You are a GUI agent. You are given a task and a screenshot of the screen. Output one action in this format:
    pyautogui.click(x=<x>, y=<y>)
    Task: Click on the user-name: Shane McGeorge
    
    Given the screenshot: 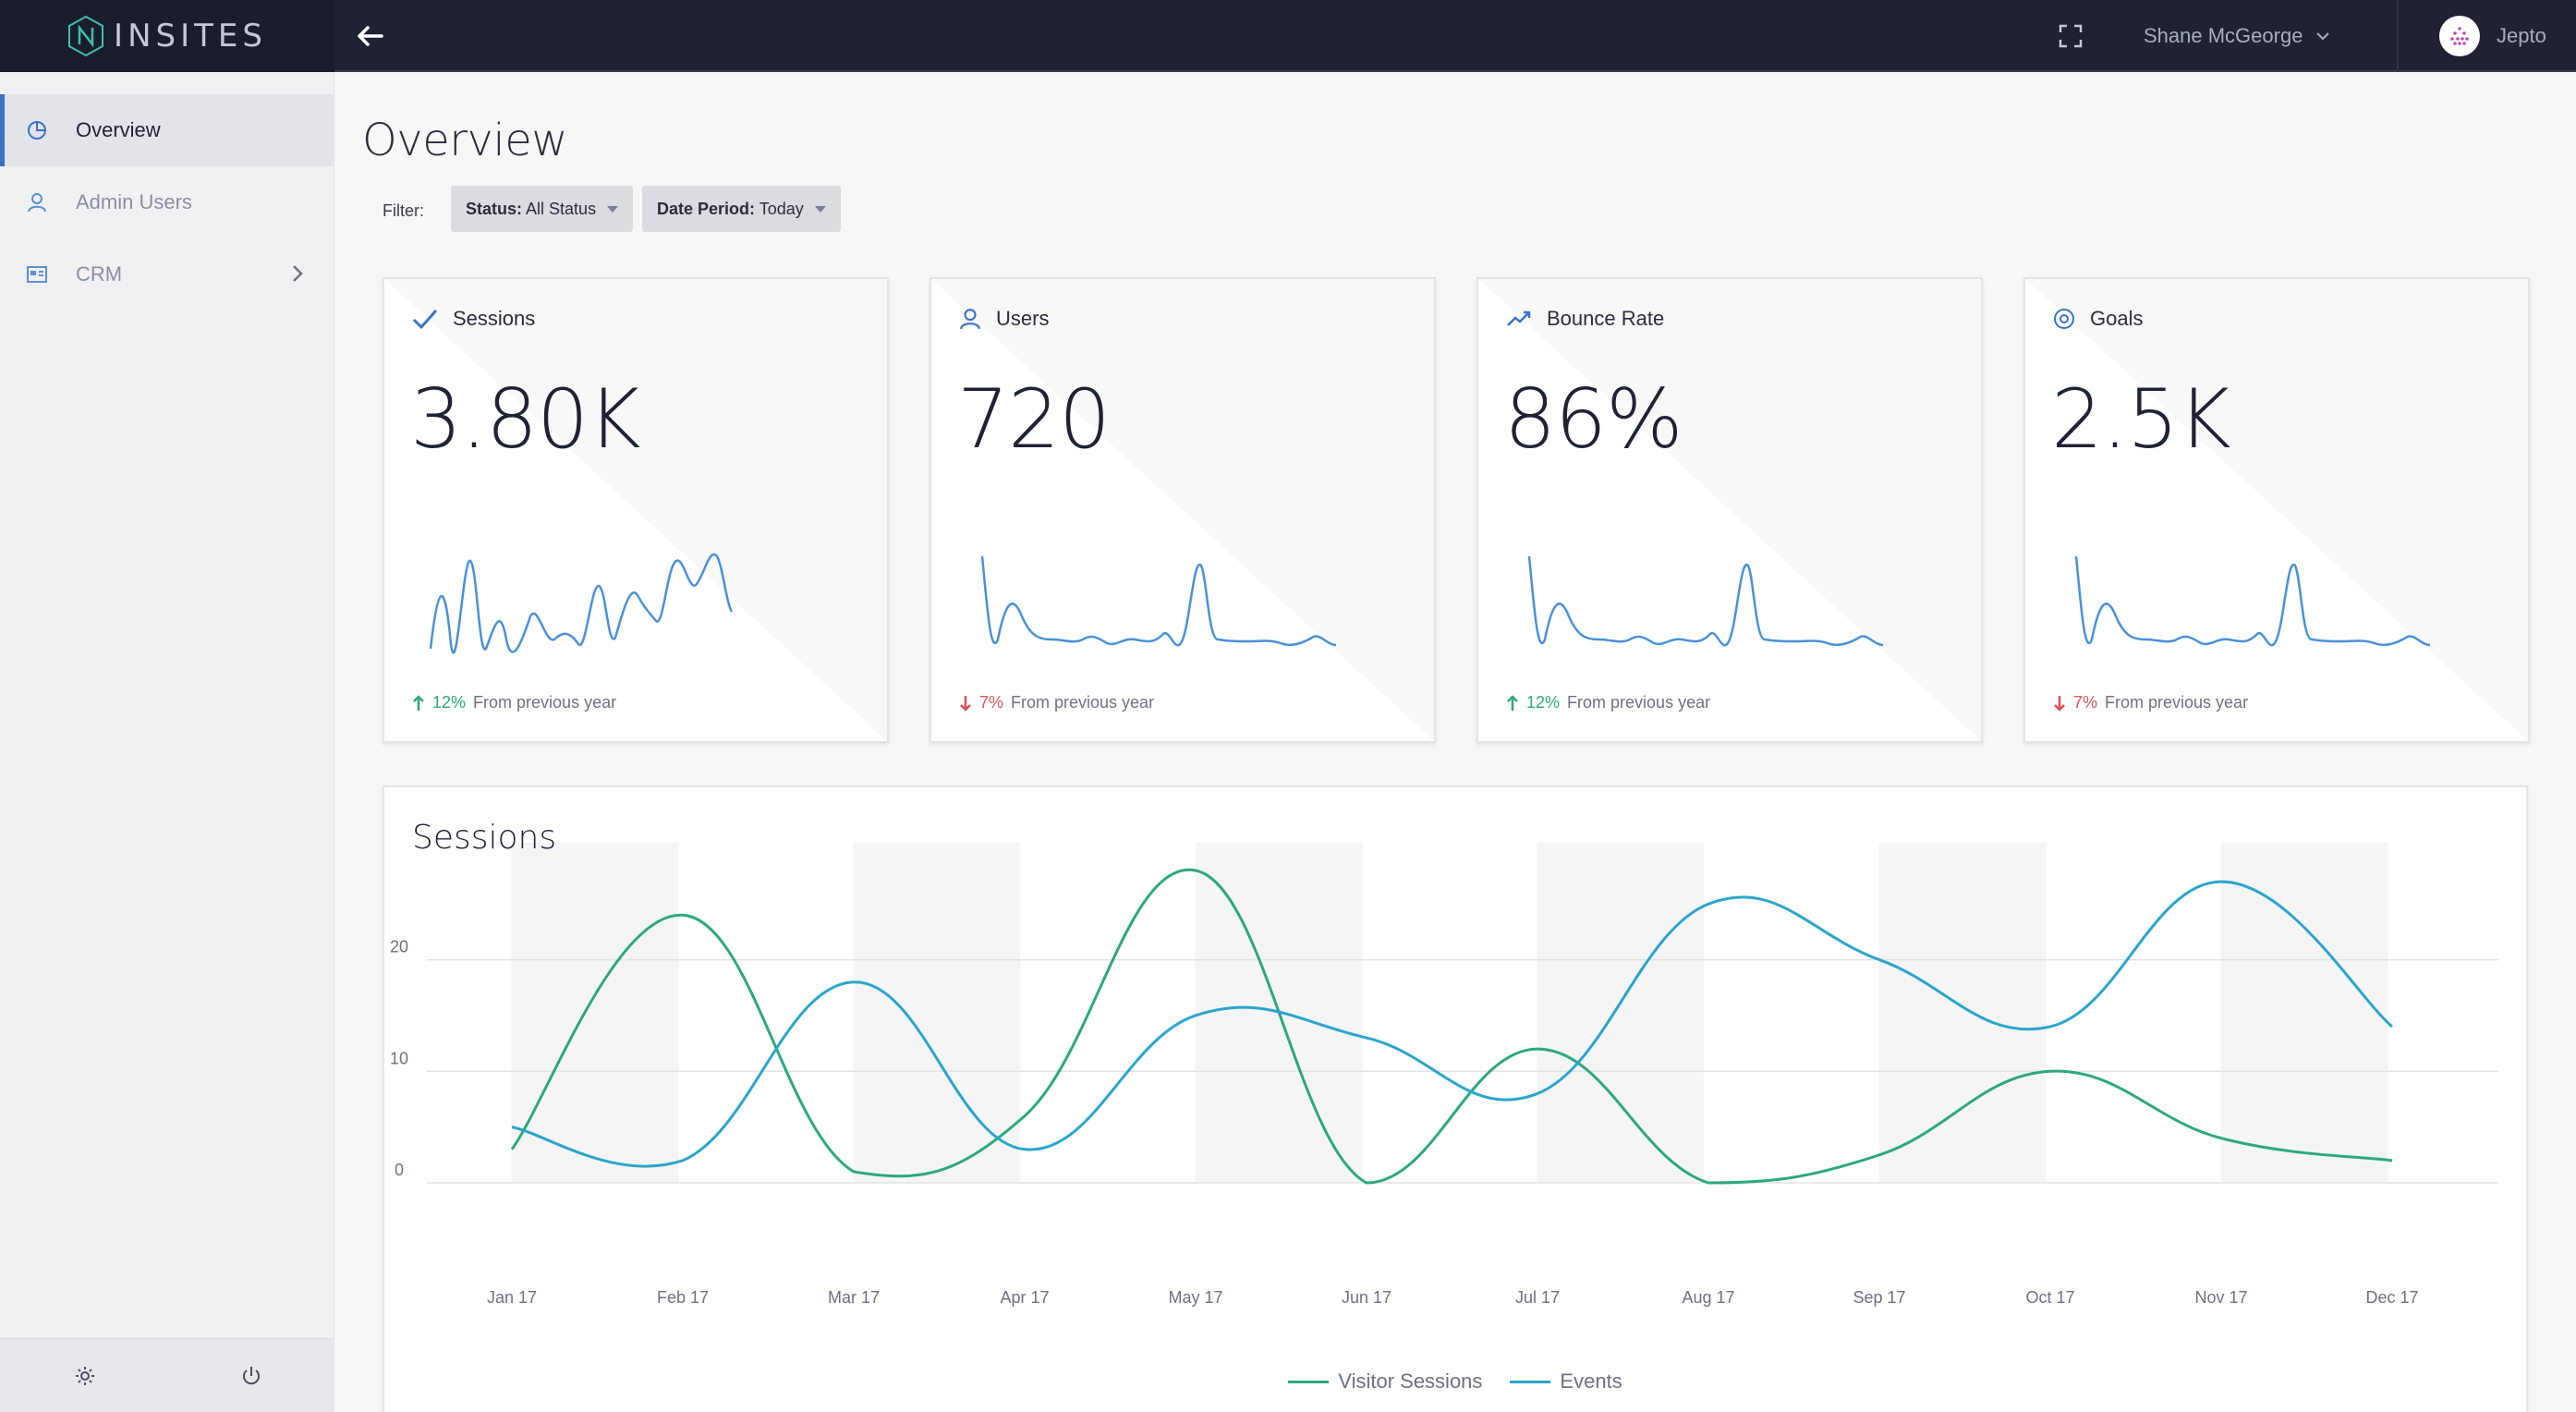 What is the action you would take?
    pyautogui.click(x=2223, y=35)
    